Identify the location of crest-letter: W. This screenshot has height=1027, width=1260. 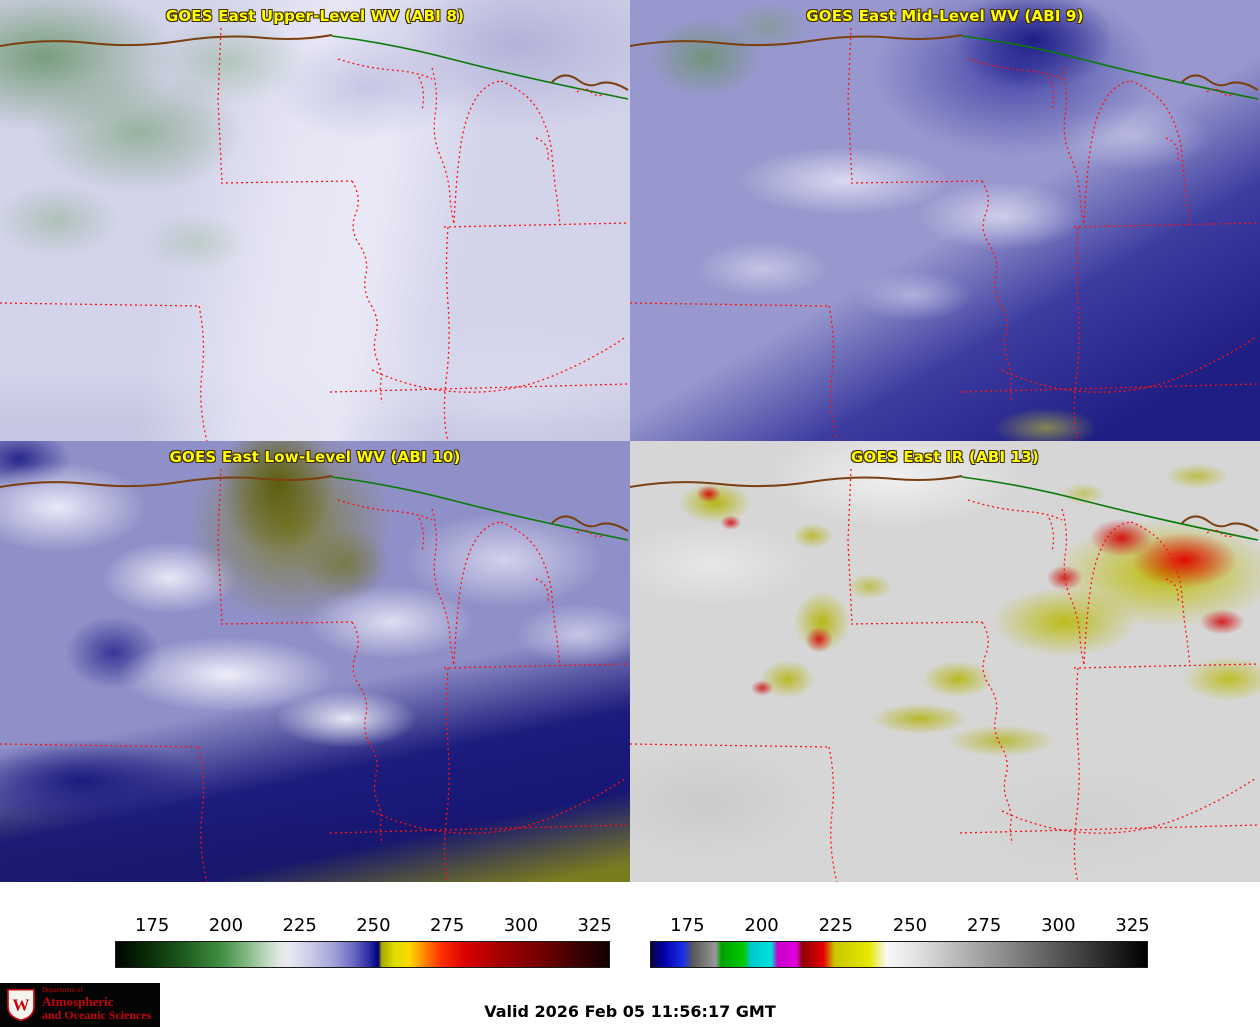
(21, 1005).